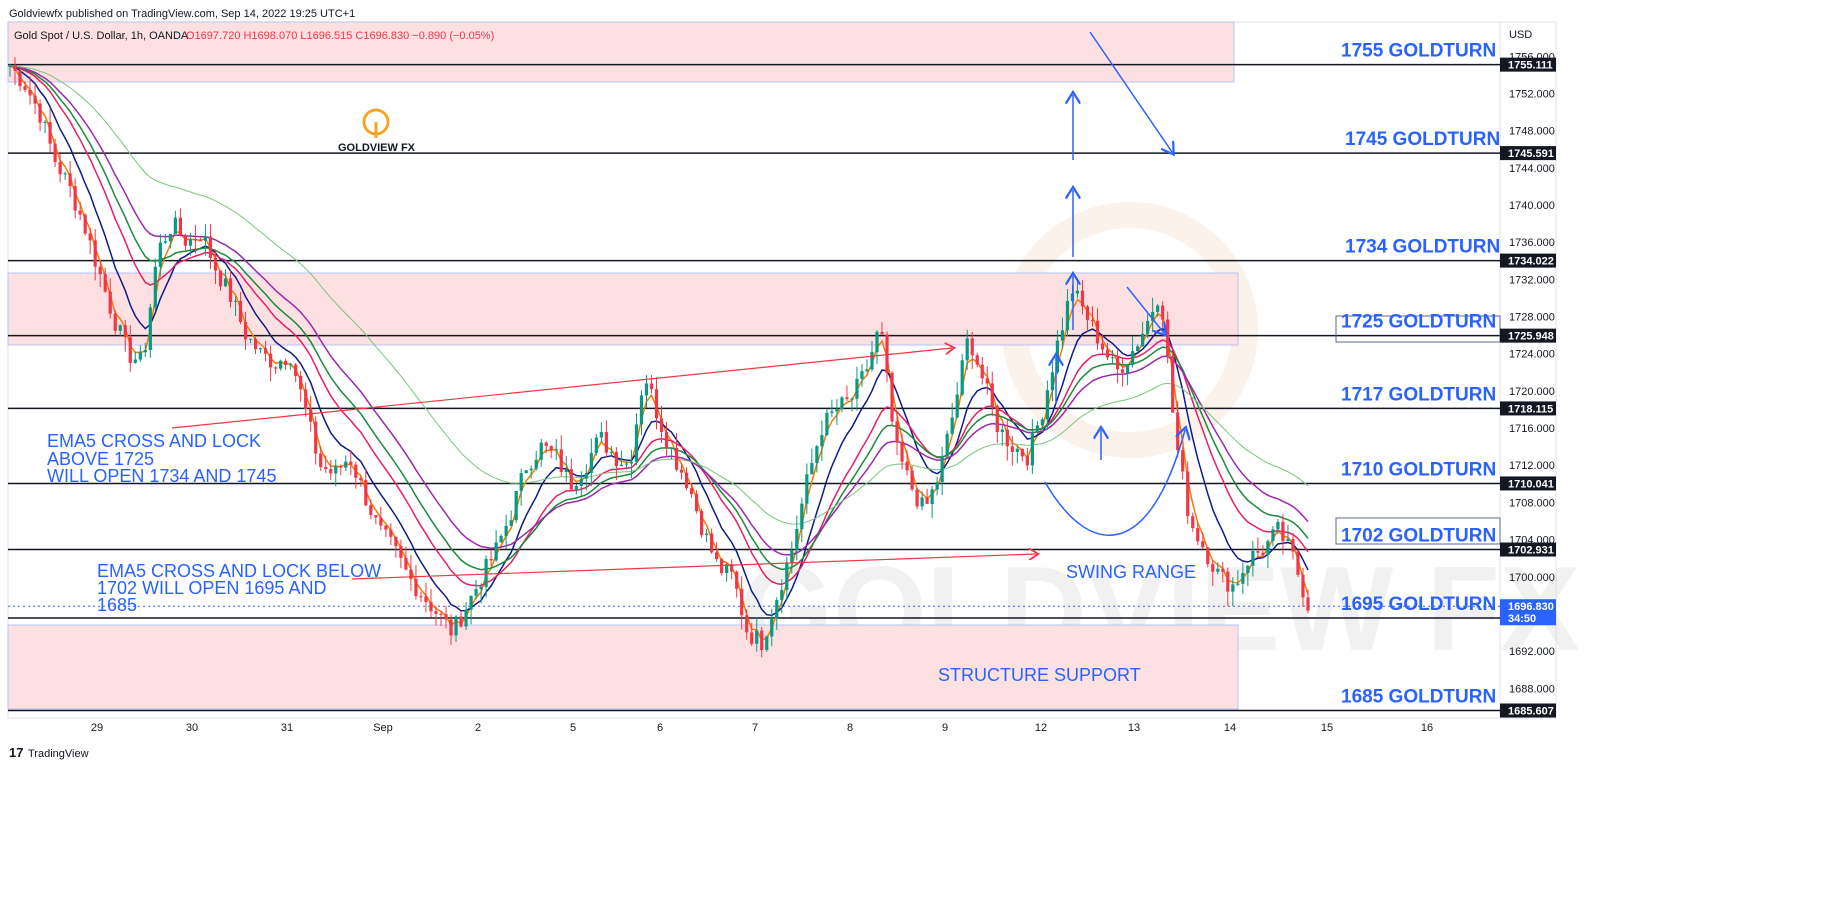  What do you see at coordinates (1531, 337) in the screenshot?
I see `price-tag-text: 1725.948` at bounding box center [1531, 337].